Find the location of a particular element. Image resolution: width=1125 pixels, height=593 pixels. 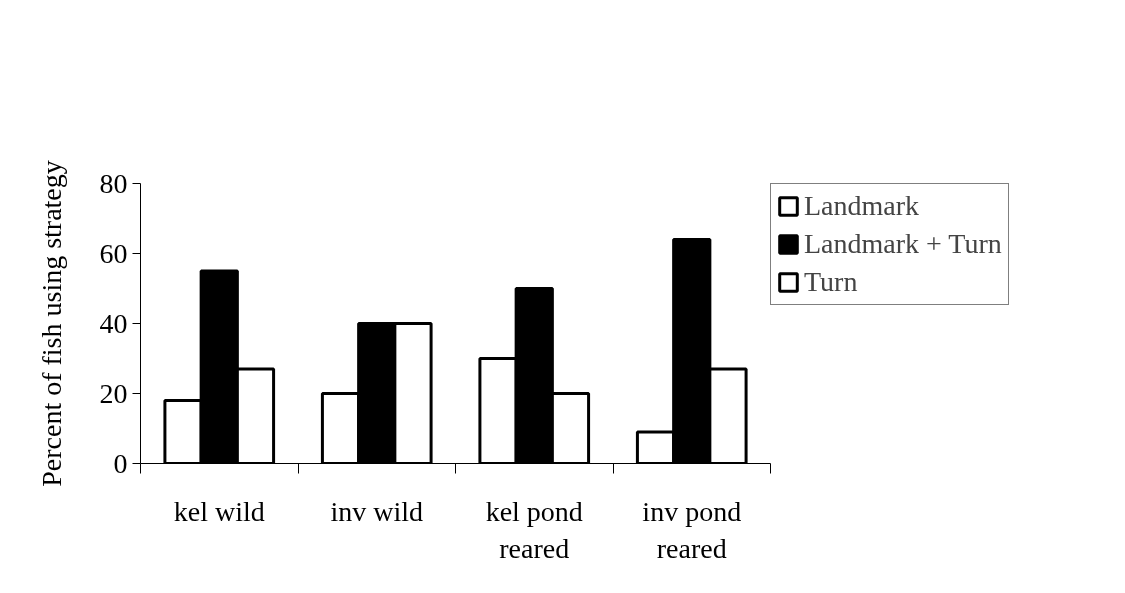

x-tick-label: inv pond reared is located at coordinates (692, 529).